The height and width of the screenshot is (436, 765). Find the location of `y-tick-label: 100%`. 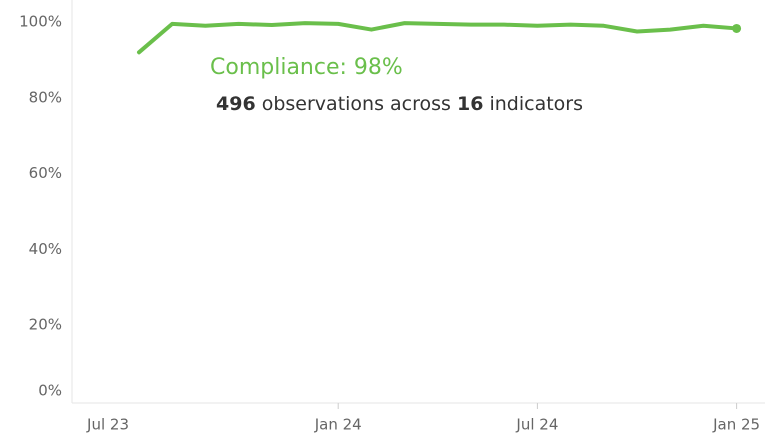

y-tick-label: 100% is located at coordinates (40, 22).